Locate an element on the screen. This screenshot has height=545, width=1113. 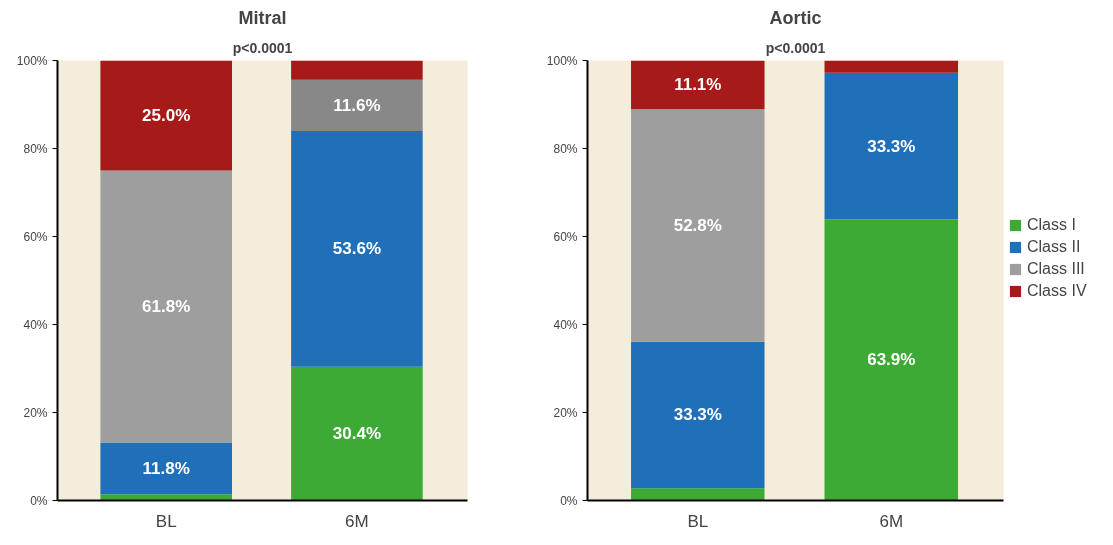
chart-title: Aortic is located at coordinates (795, 17).